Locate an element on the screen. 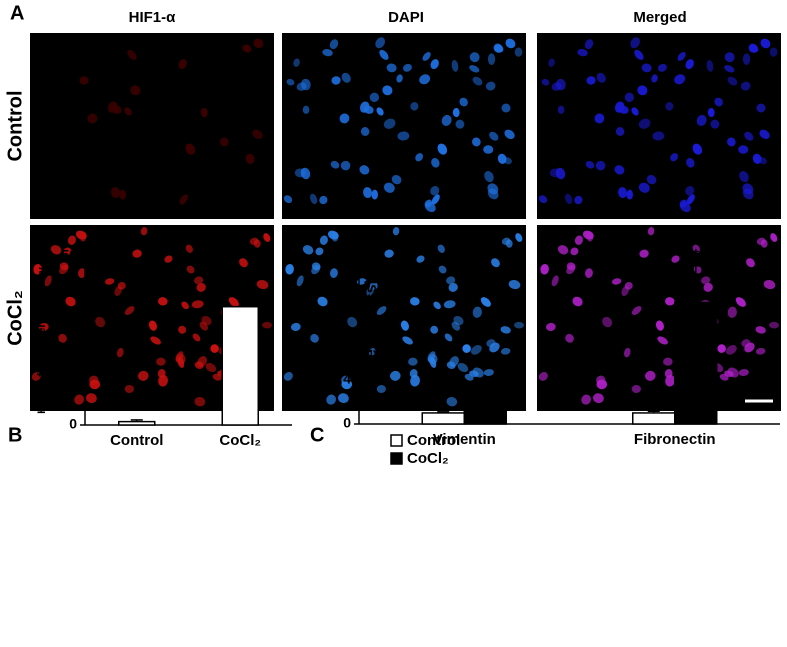 The width and height of the screenshot is (787, 647). y-tick-label: 50 is located at coordinates (69, 255).